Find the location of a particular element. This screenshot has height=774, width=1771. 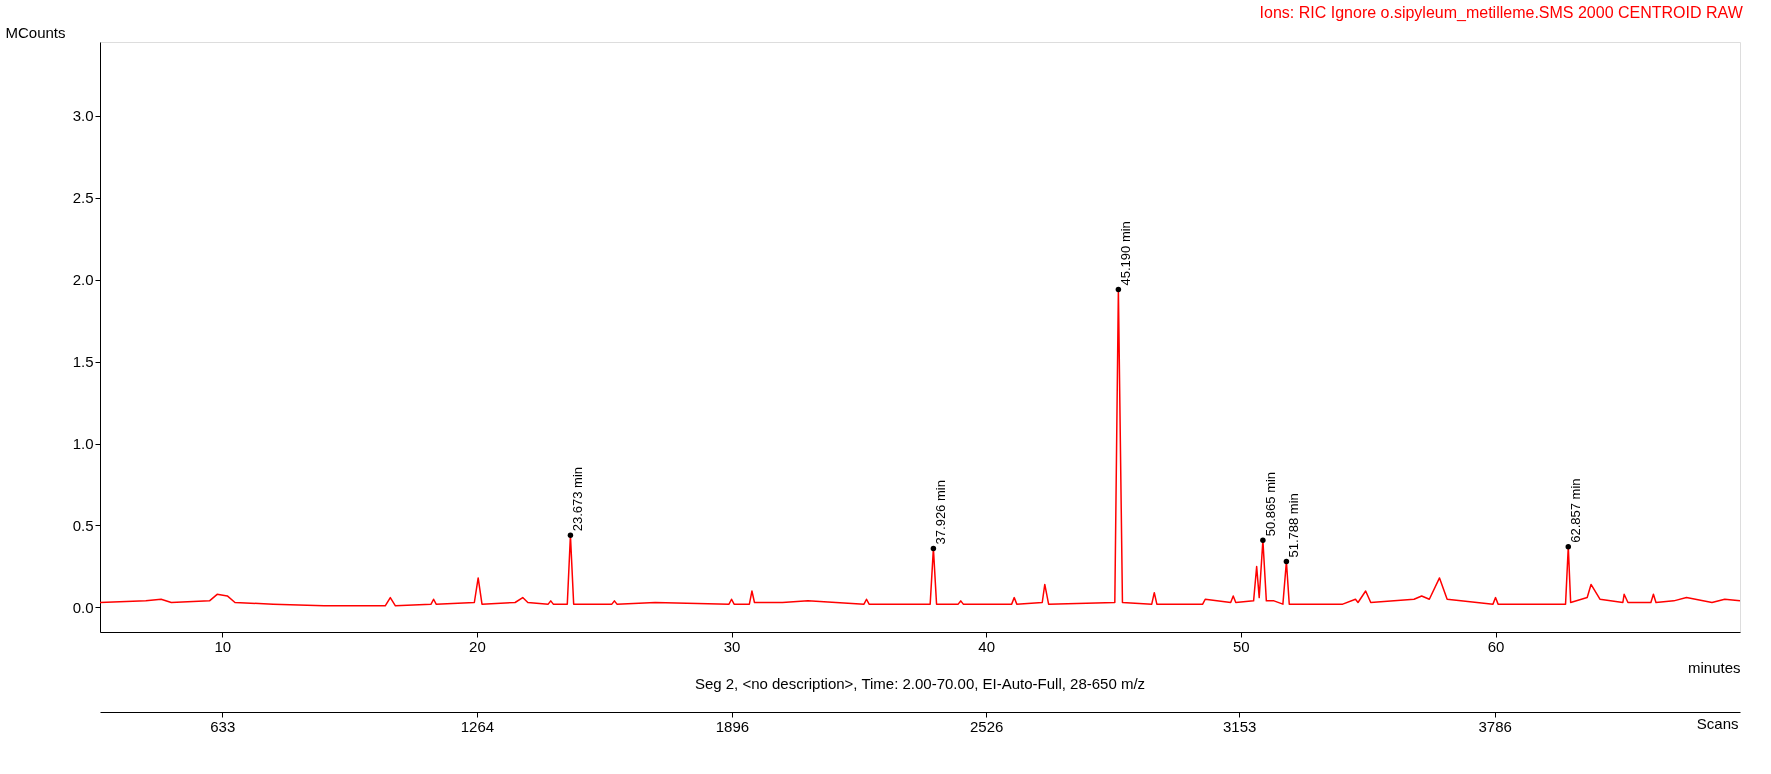

y-tick-label: 1.0 is located at coordinates (83, 444).